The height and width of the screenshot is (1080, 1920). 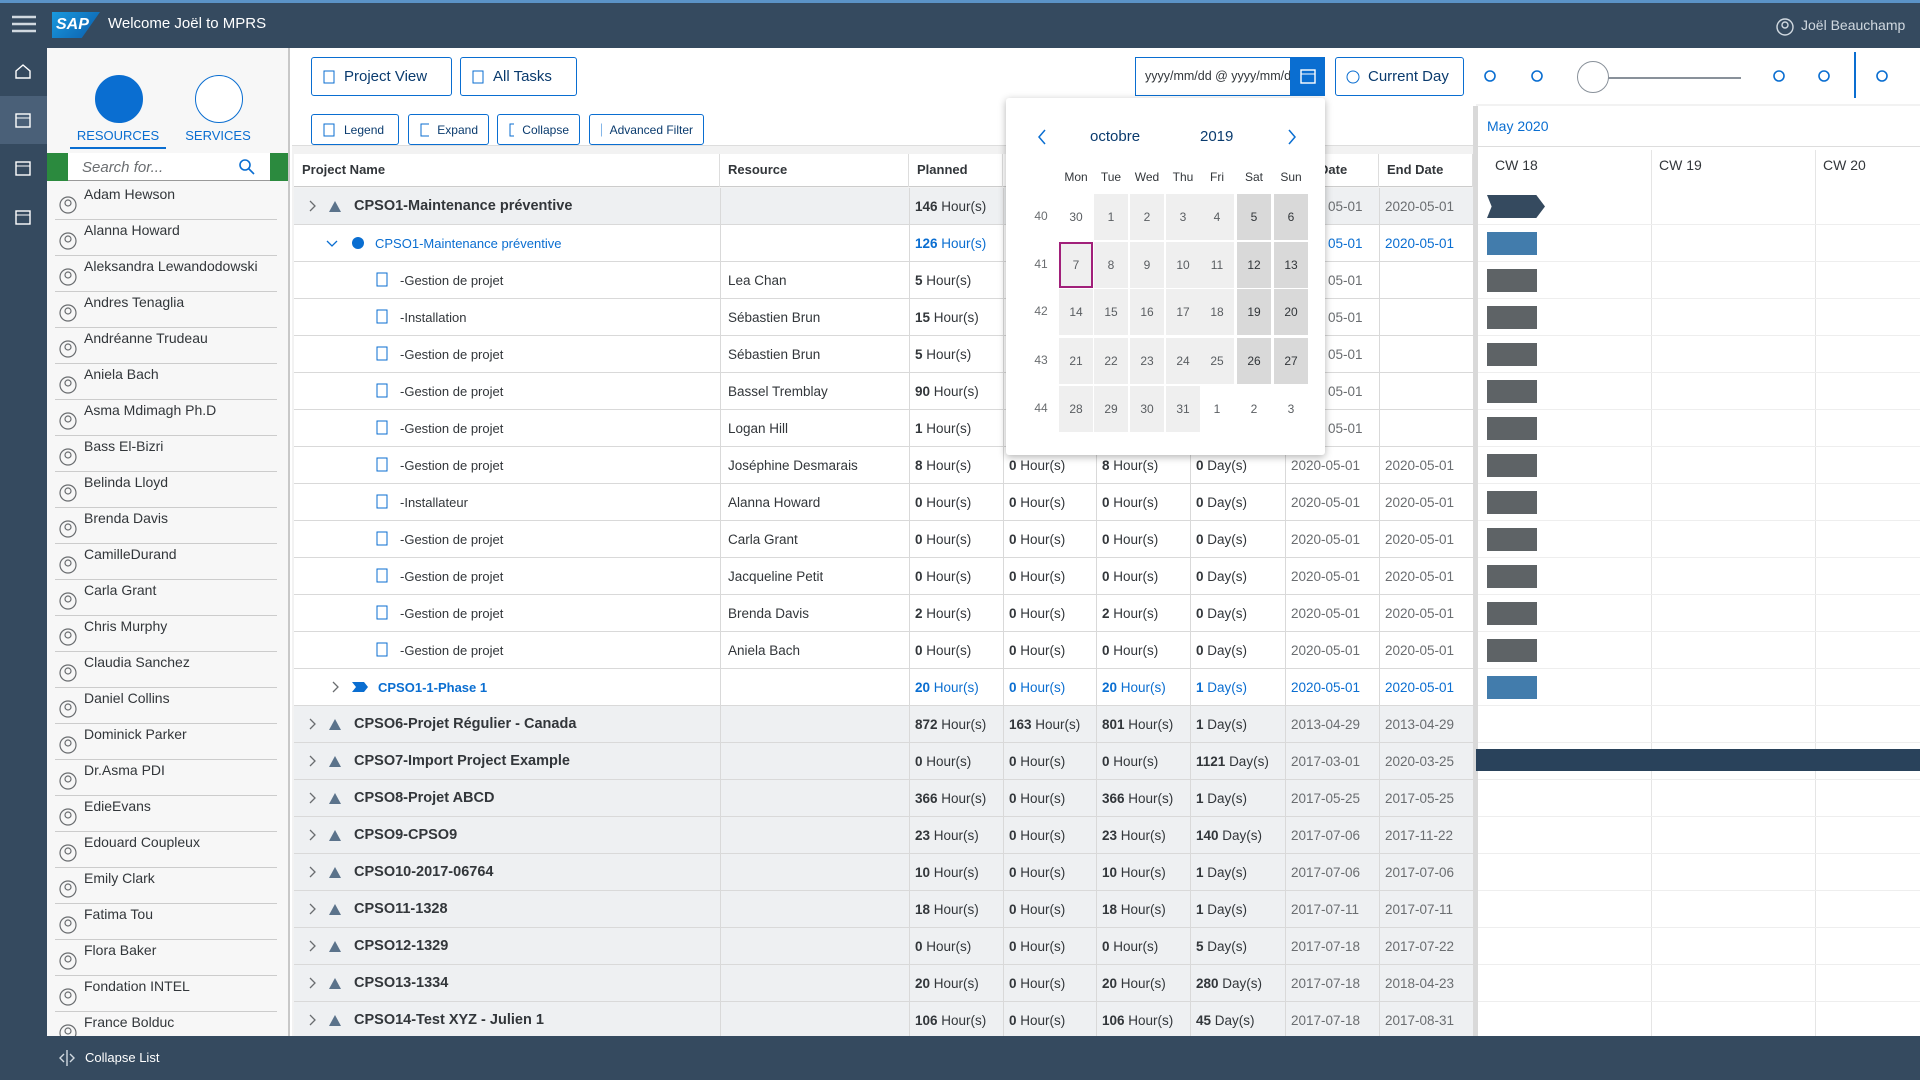 I want to click on project-name: CPSO8-Projet ABCD, so click(x=424, y=798).